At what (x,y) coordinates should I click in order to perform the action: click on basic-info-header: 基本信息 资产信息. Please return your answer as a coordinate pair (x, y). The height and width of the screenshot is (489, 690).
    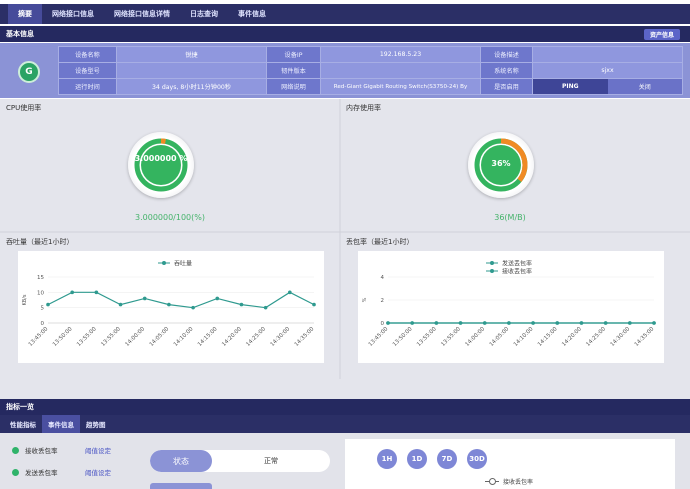
    Looking at the image, I should click on (345, 34).